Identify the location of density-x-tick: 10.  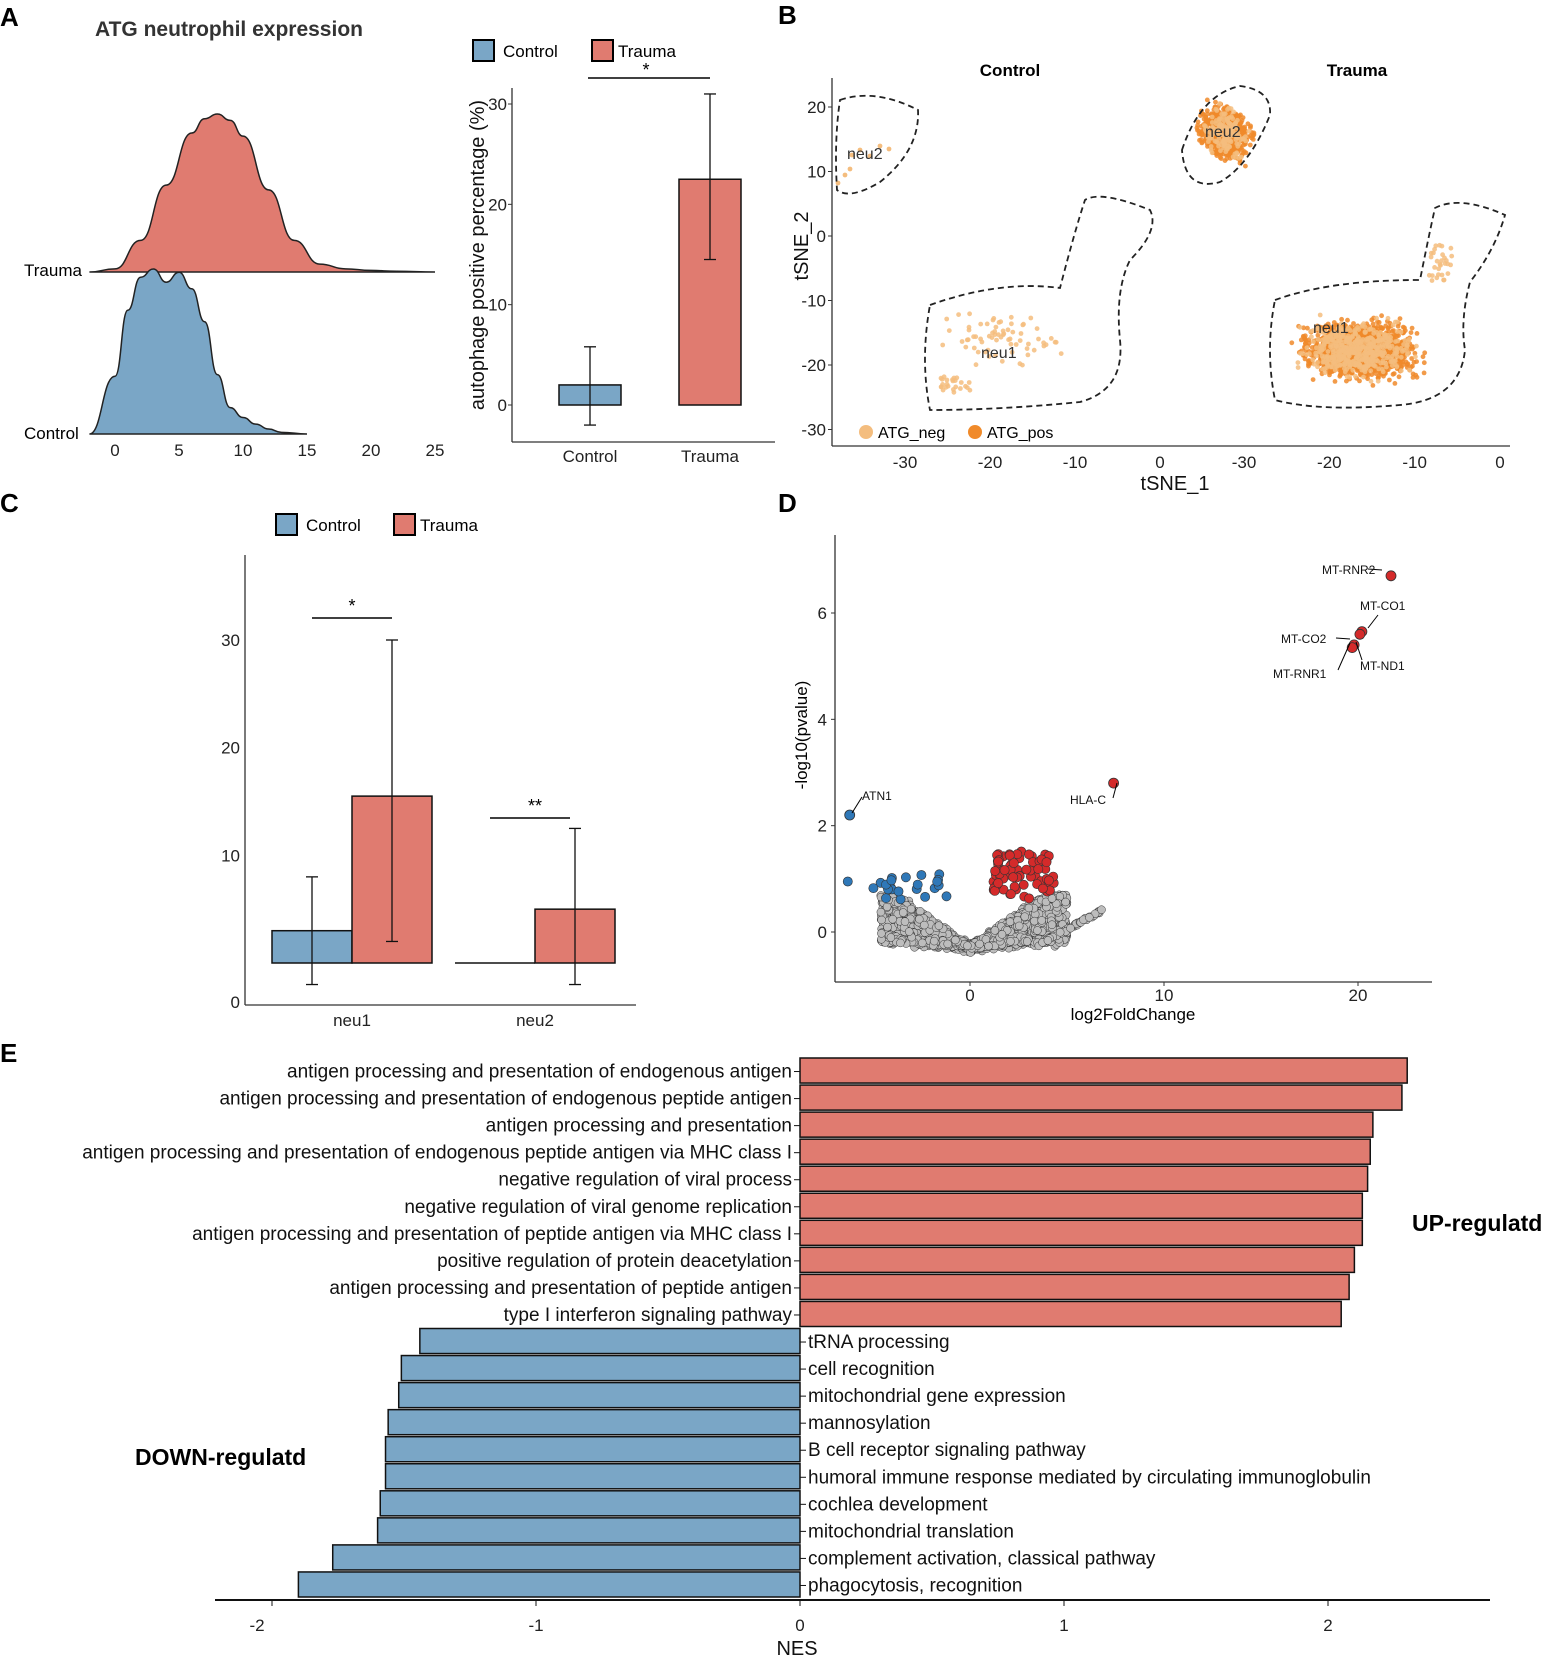
(243, 450).